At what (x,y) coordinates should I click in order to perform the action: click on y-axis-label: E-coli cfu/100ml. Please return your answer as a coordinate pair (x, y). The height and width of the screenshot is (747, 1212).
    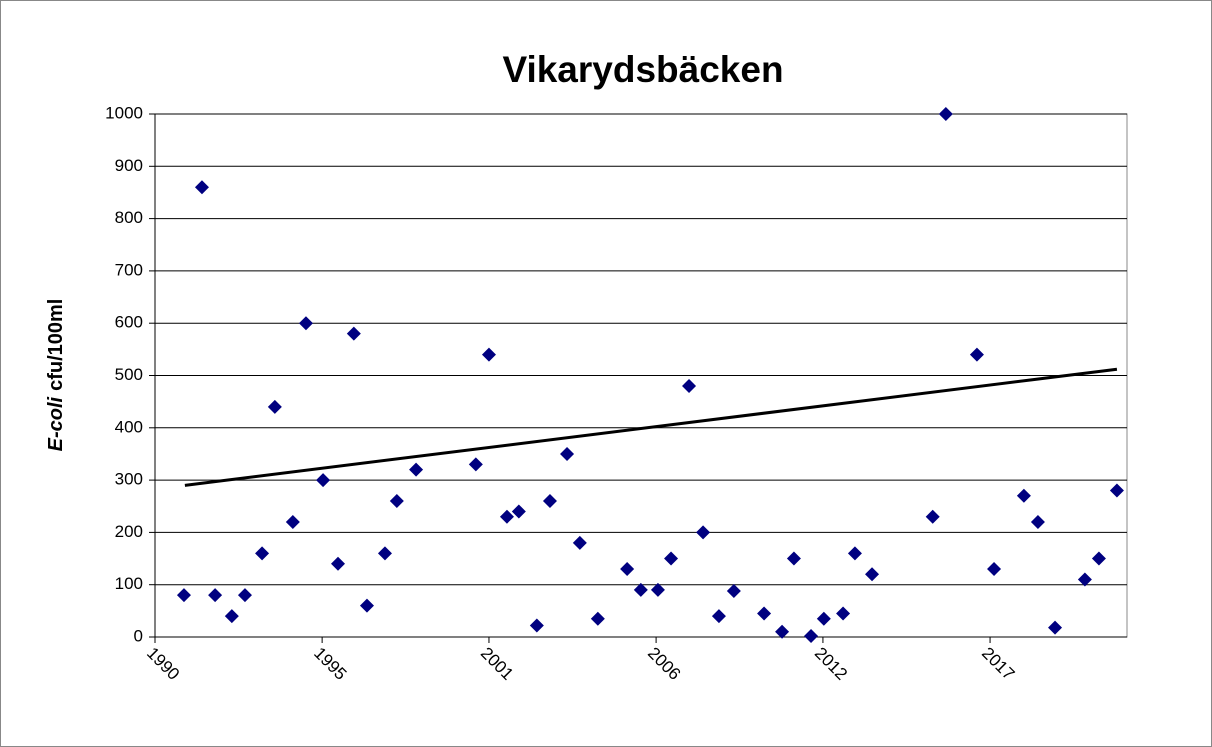
    Looking at the image, I should click on (56, 375).